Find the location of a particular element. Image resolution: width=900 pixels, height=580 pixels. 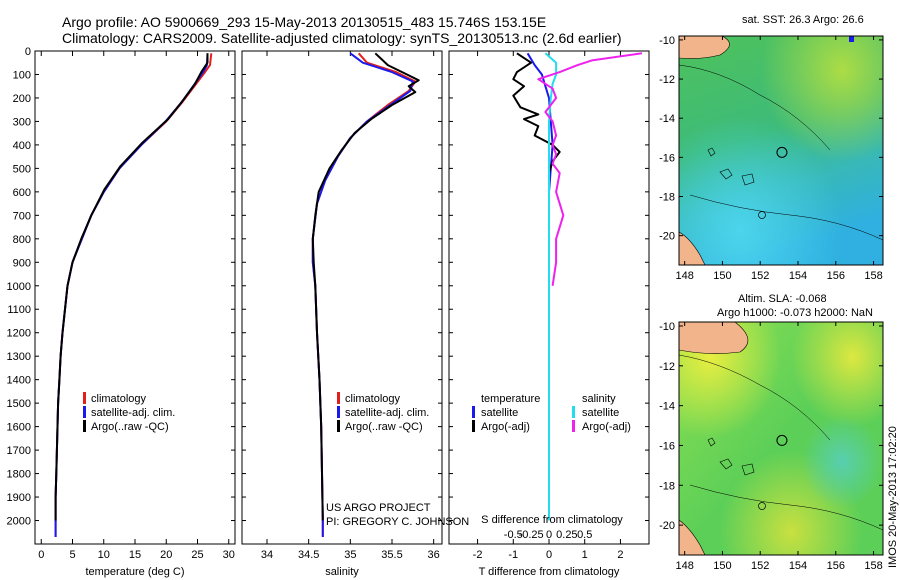

x-tick-label: 10 is located at coordinates (104, 555).